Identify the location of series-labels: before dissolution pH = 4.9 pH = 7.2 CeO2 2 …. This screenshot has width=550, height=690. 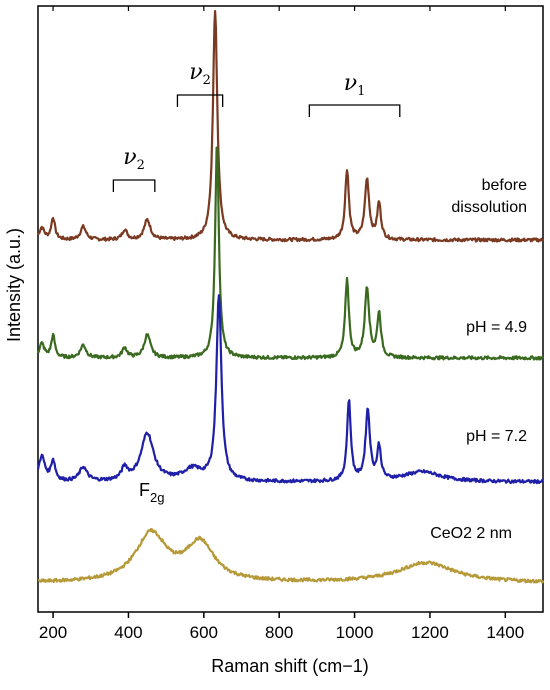
(478, 359).